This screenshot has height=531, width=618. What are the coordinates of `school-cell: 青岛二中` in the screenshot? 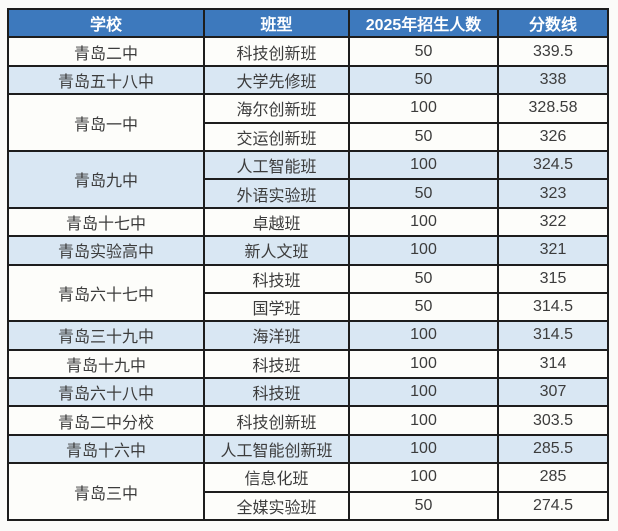 It's located at (106, 51).